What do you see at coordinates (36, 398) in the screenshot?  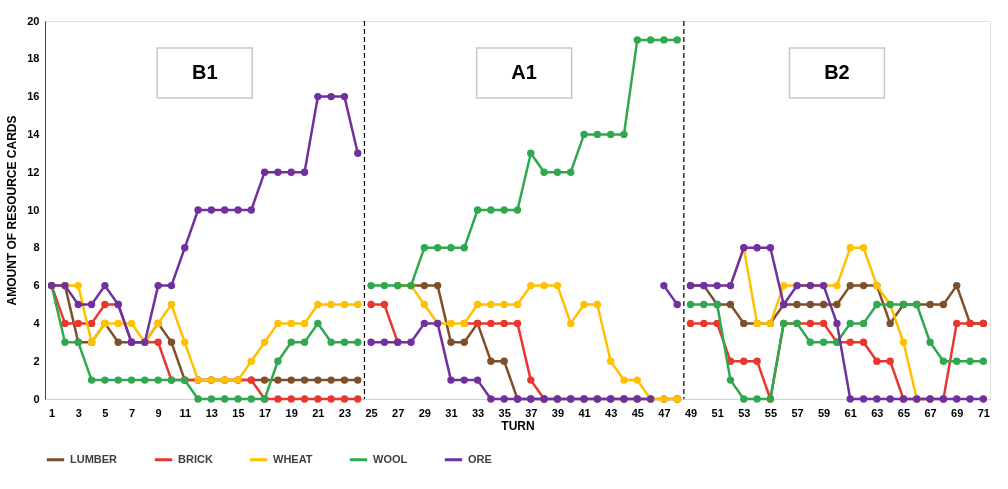 I see `y-tick-label: 0` at bounding box center [36, 398].